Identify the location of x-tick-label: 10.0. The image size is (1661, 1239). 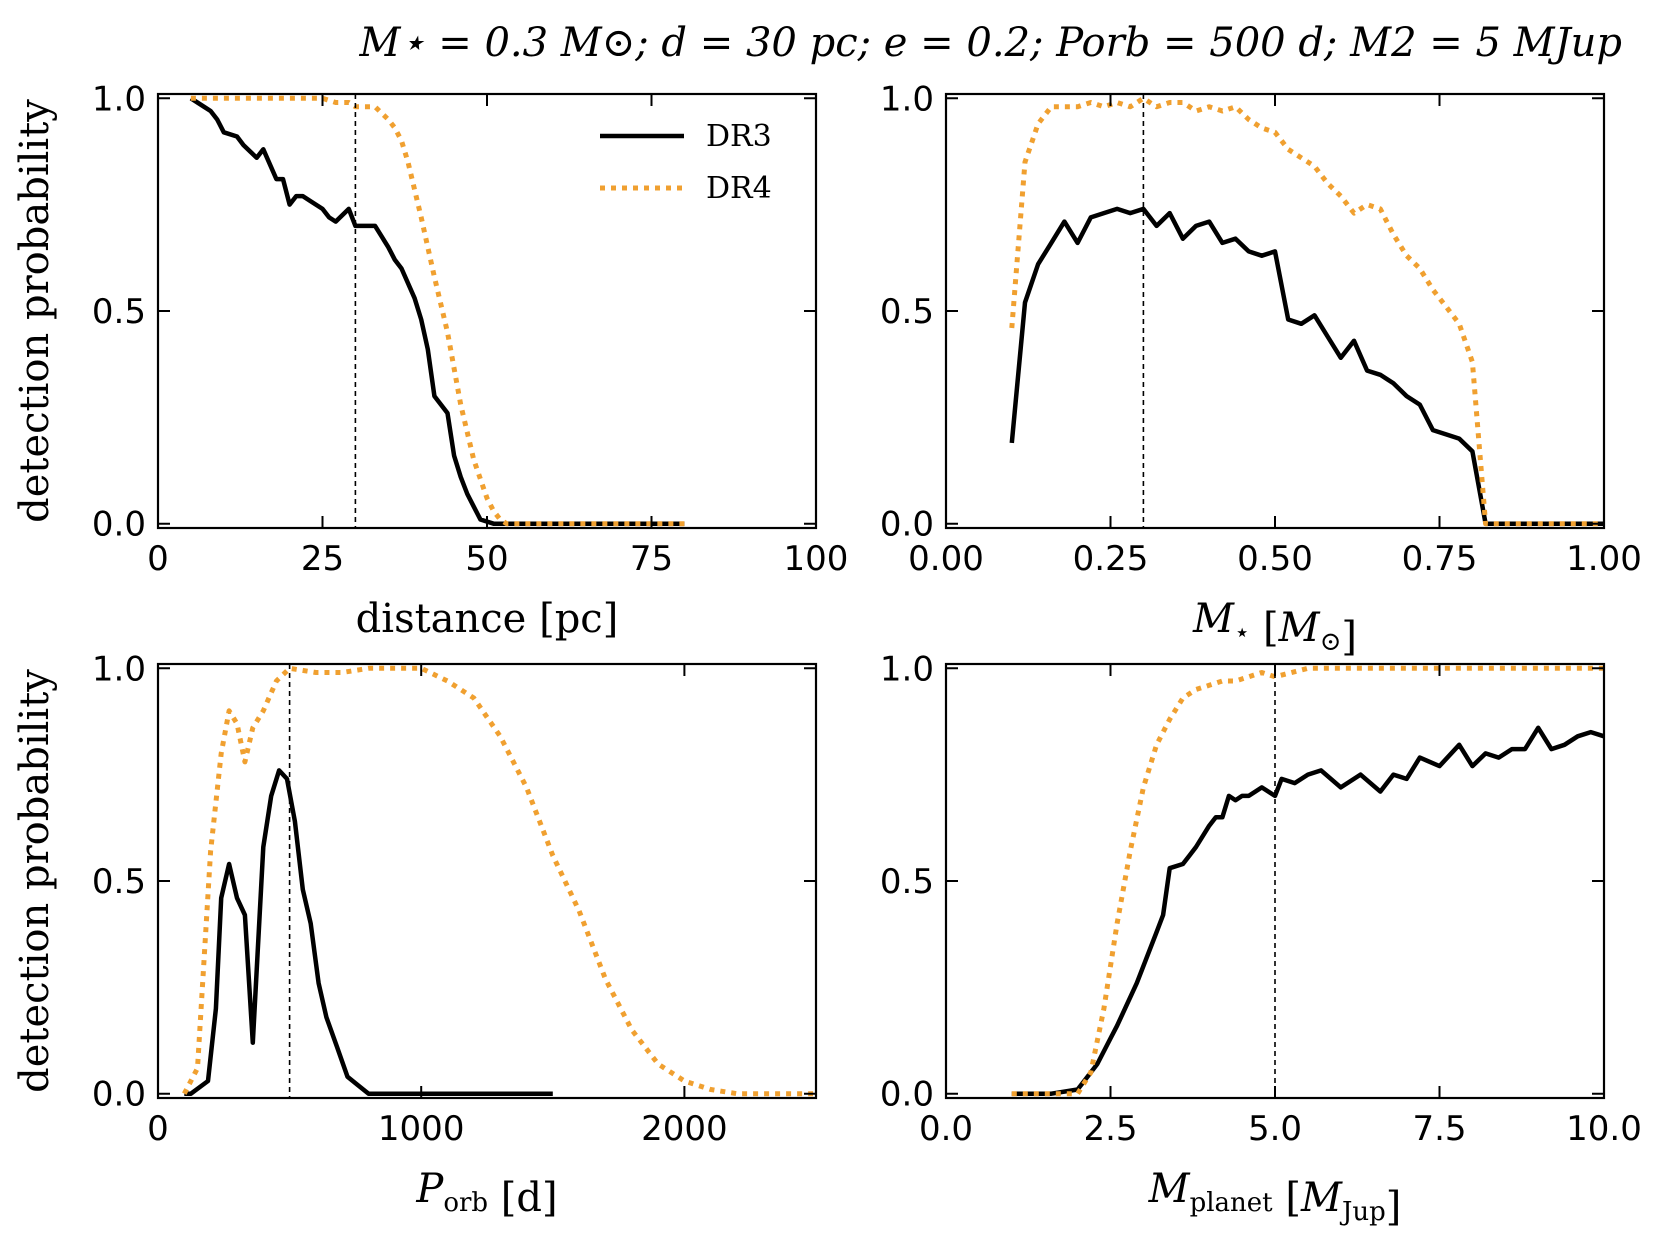
(1604, 1129).